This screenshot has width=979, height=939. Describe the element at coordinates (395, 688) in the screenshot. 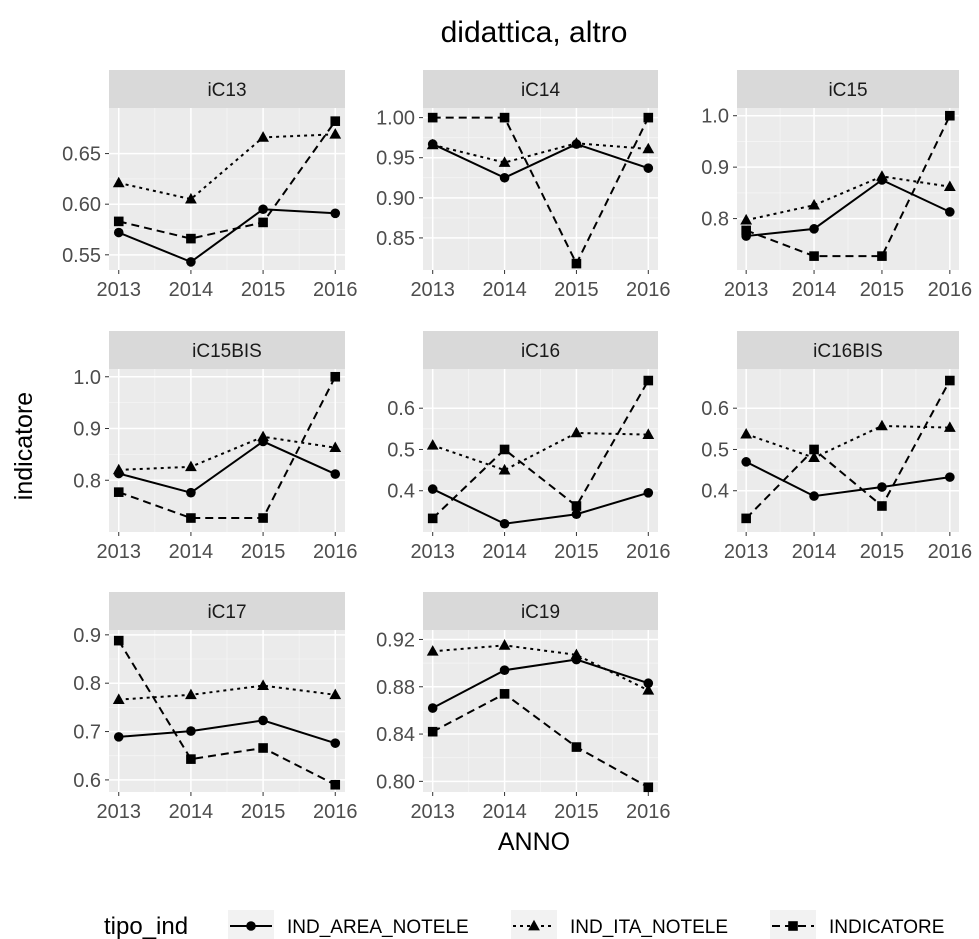

I see `y-tick-label: 0.88` at that location.